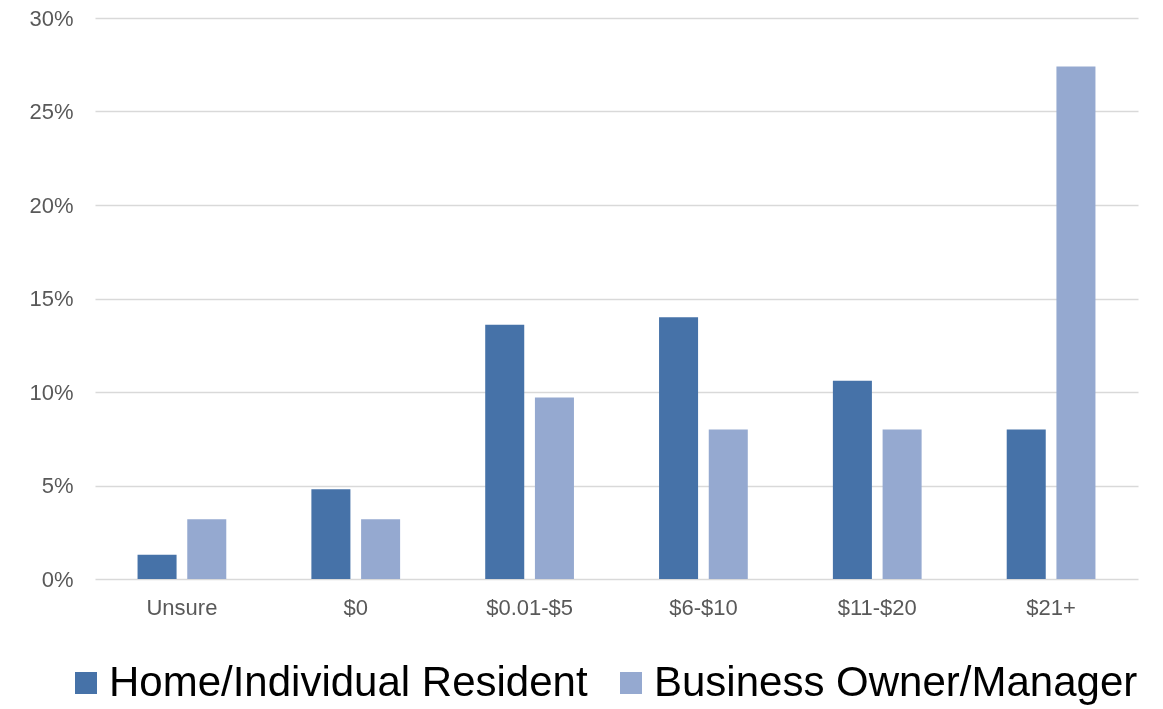  What do you see at coordinates (51, 111) in the screenshot?
I see `y-tick-label: 25%` at bounding box center [51, 111].